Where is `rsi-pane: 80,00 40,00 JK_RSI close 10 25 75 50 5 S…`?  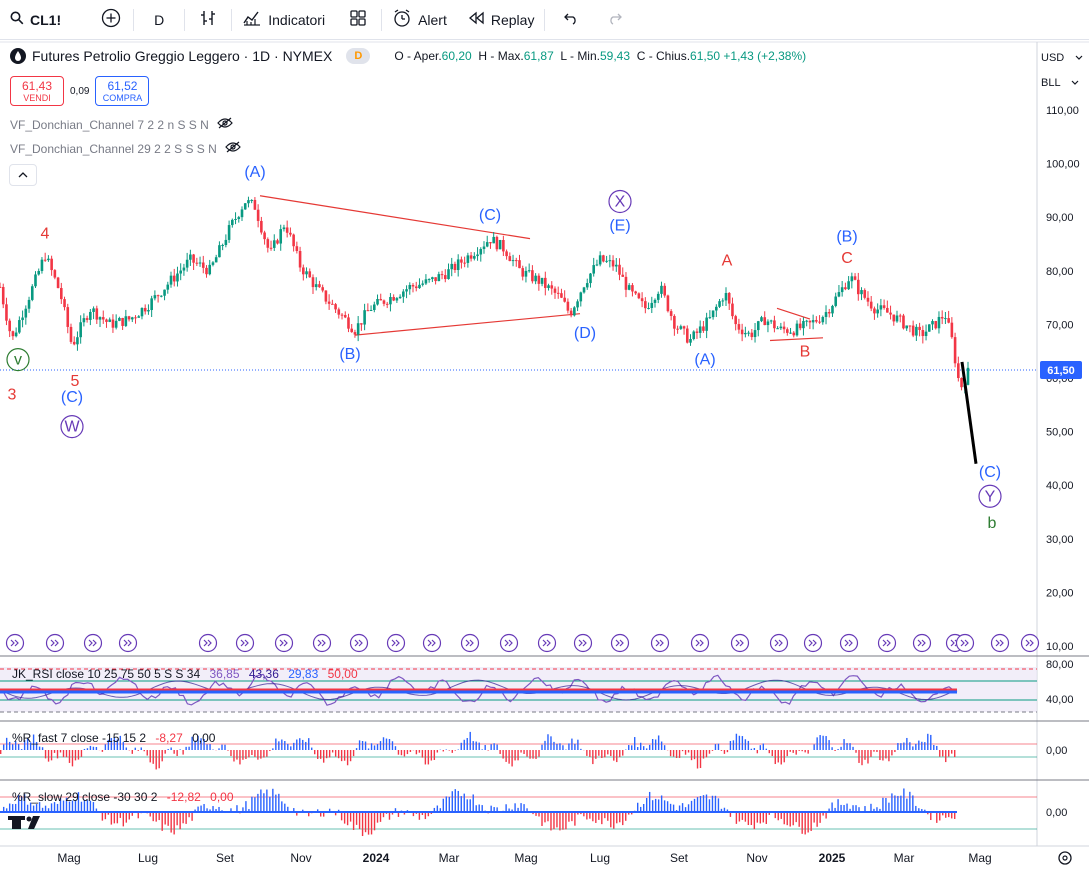
rsi-pane: 80,00 40,00 JK_RSI close 10 25 75 50 5 S… is located at coordinates (537, 686).